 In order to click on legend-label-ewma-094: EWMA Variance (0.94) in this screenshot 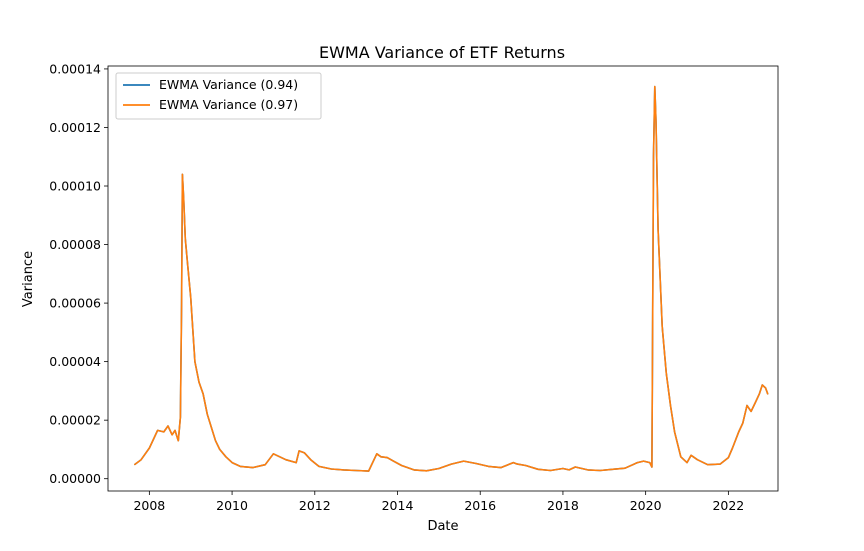, I will do `click(228, 84)`.